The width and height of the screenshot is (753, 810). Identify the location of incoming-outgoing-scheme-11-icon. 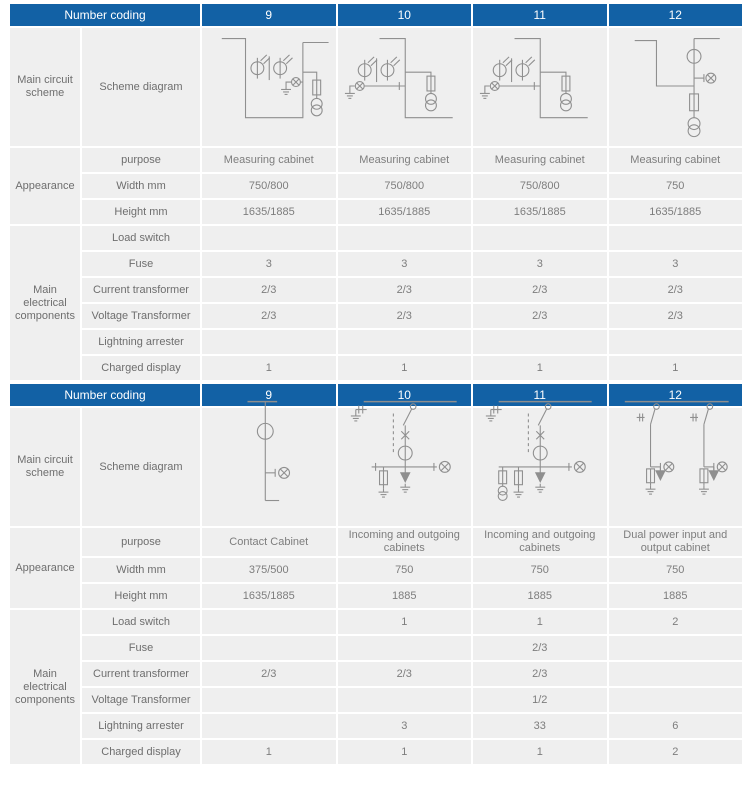
(540, 458).